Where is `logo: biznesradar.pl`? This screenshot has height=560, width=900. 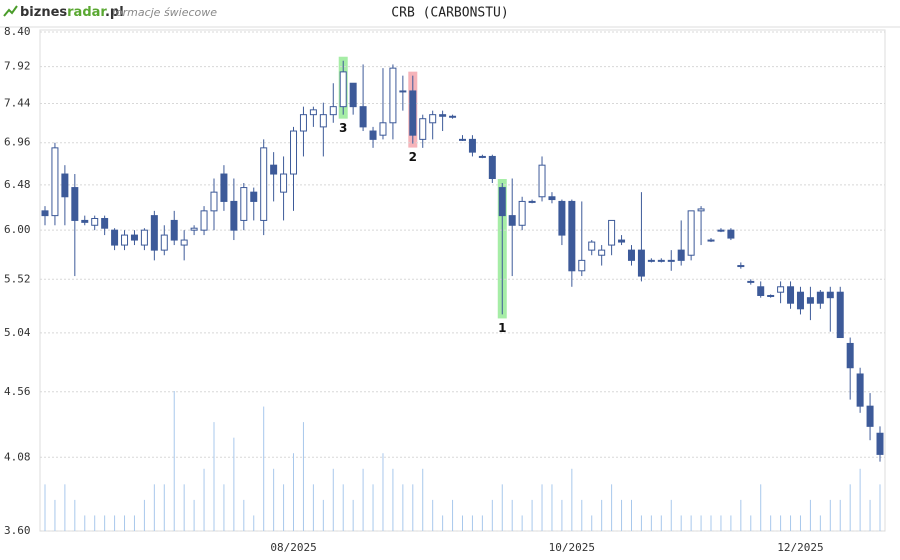
logo: biznesradar.pl is located at coordinates (72, 12).